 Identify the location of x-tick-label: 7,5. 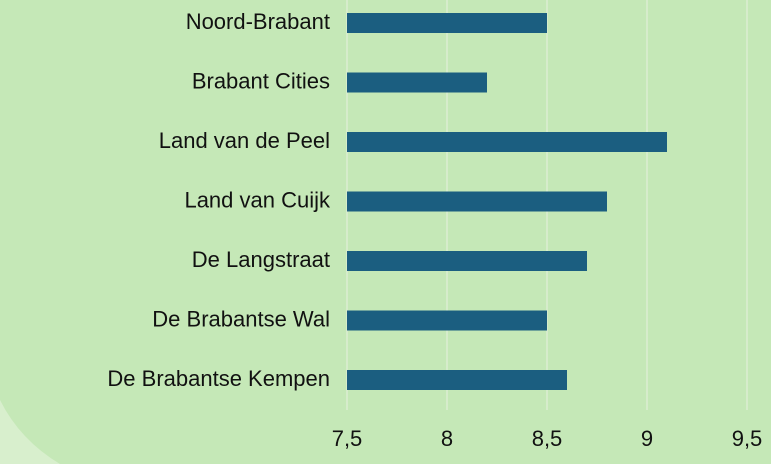
(347, 438).